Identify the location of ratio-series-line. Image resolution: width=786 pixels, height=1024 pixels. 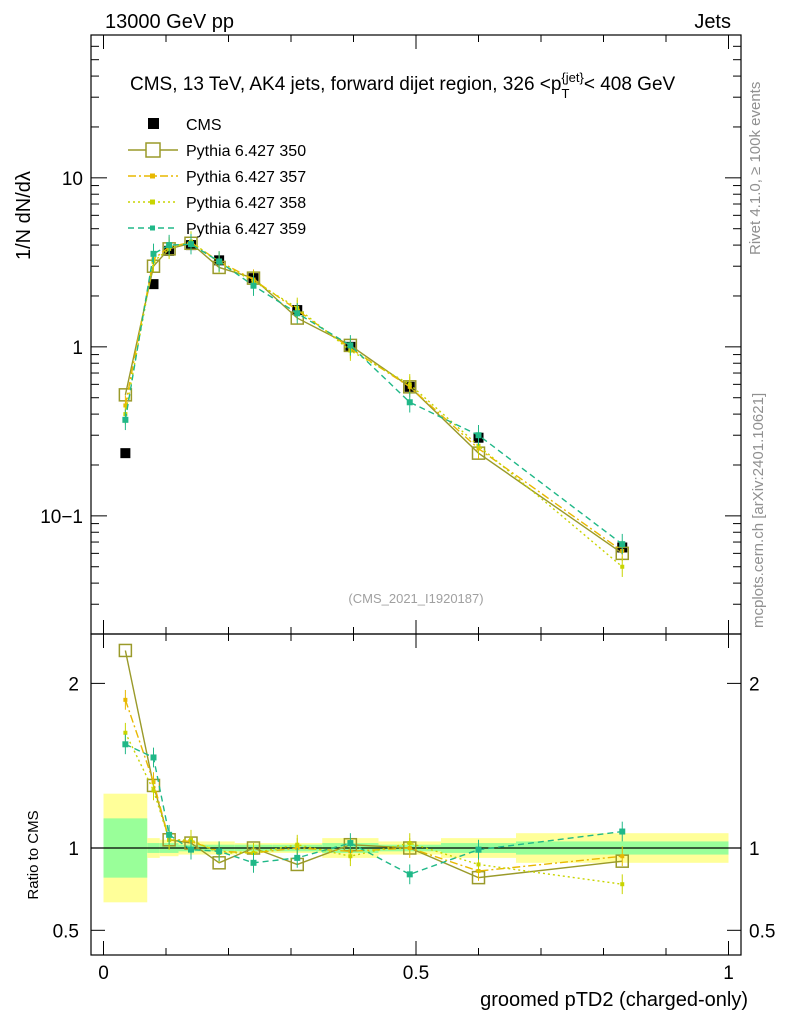
(373, 808).